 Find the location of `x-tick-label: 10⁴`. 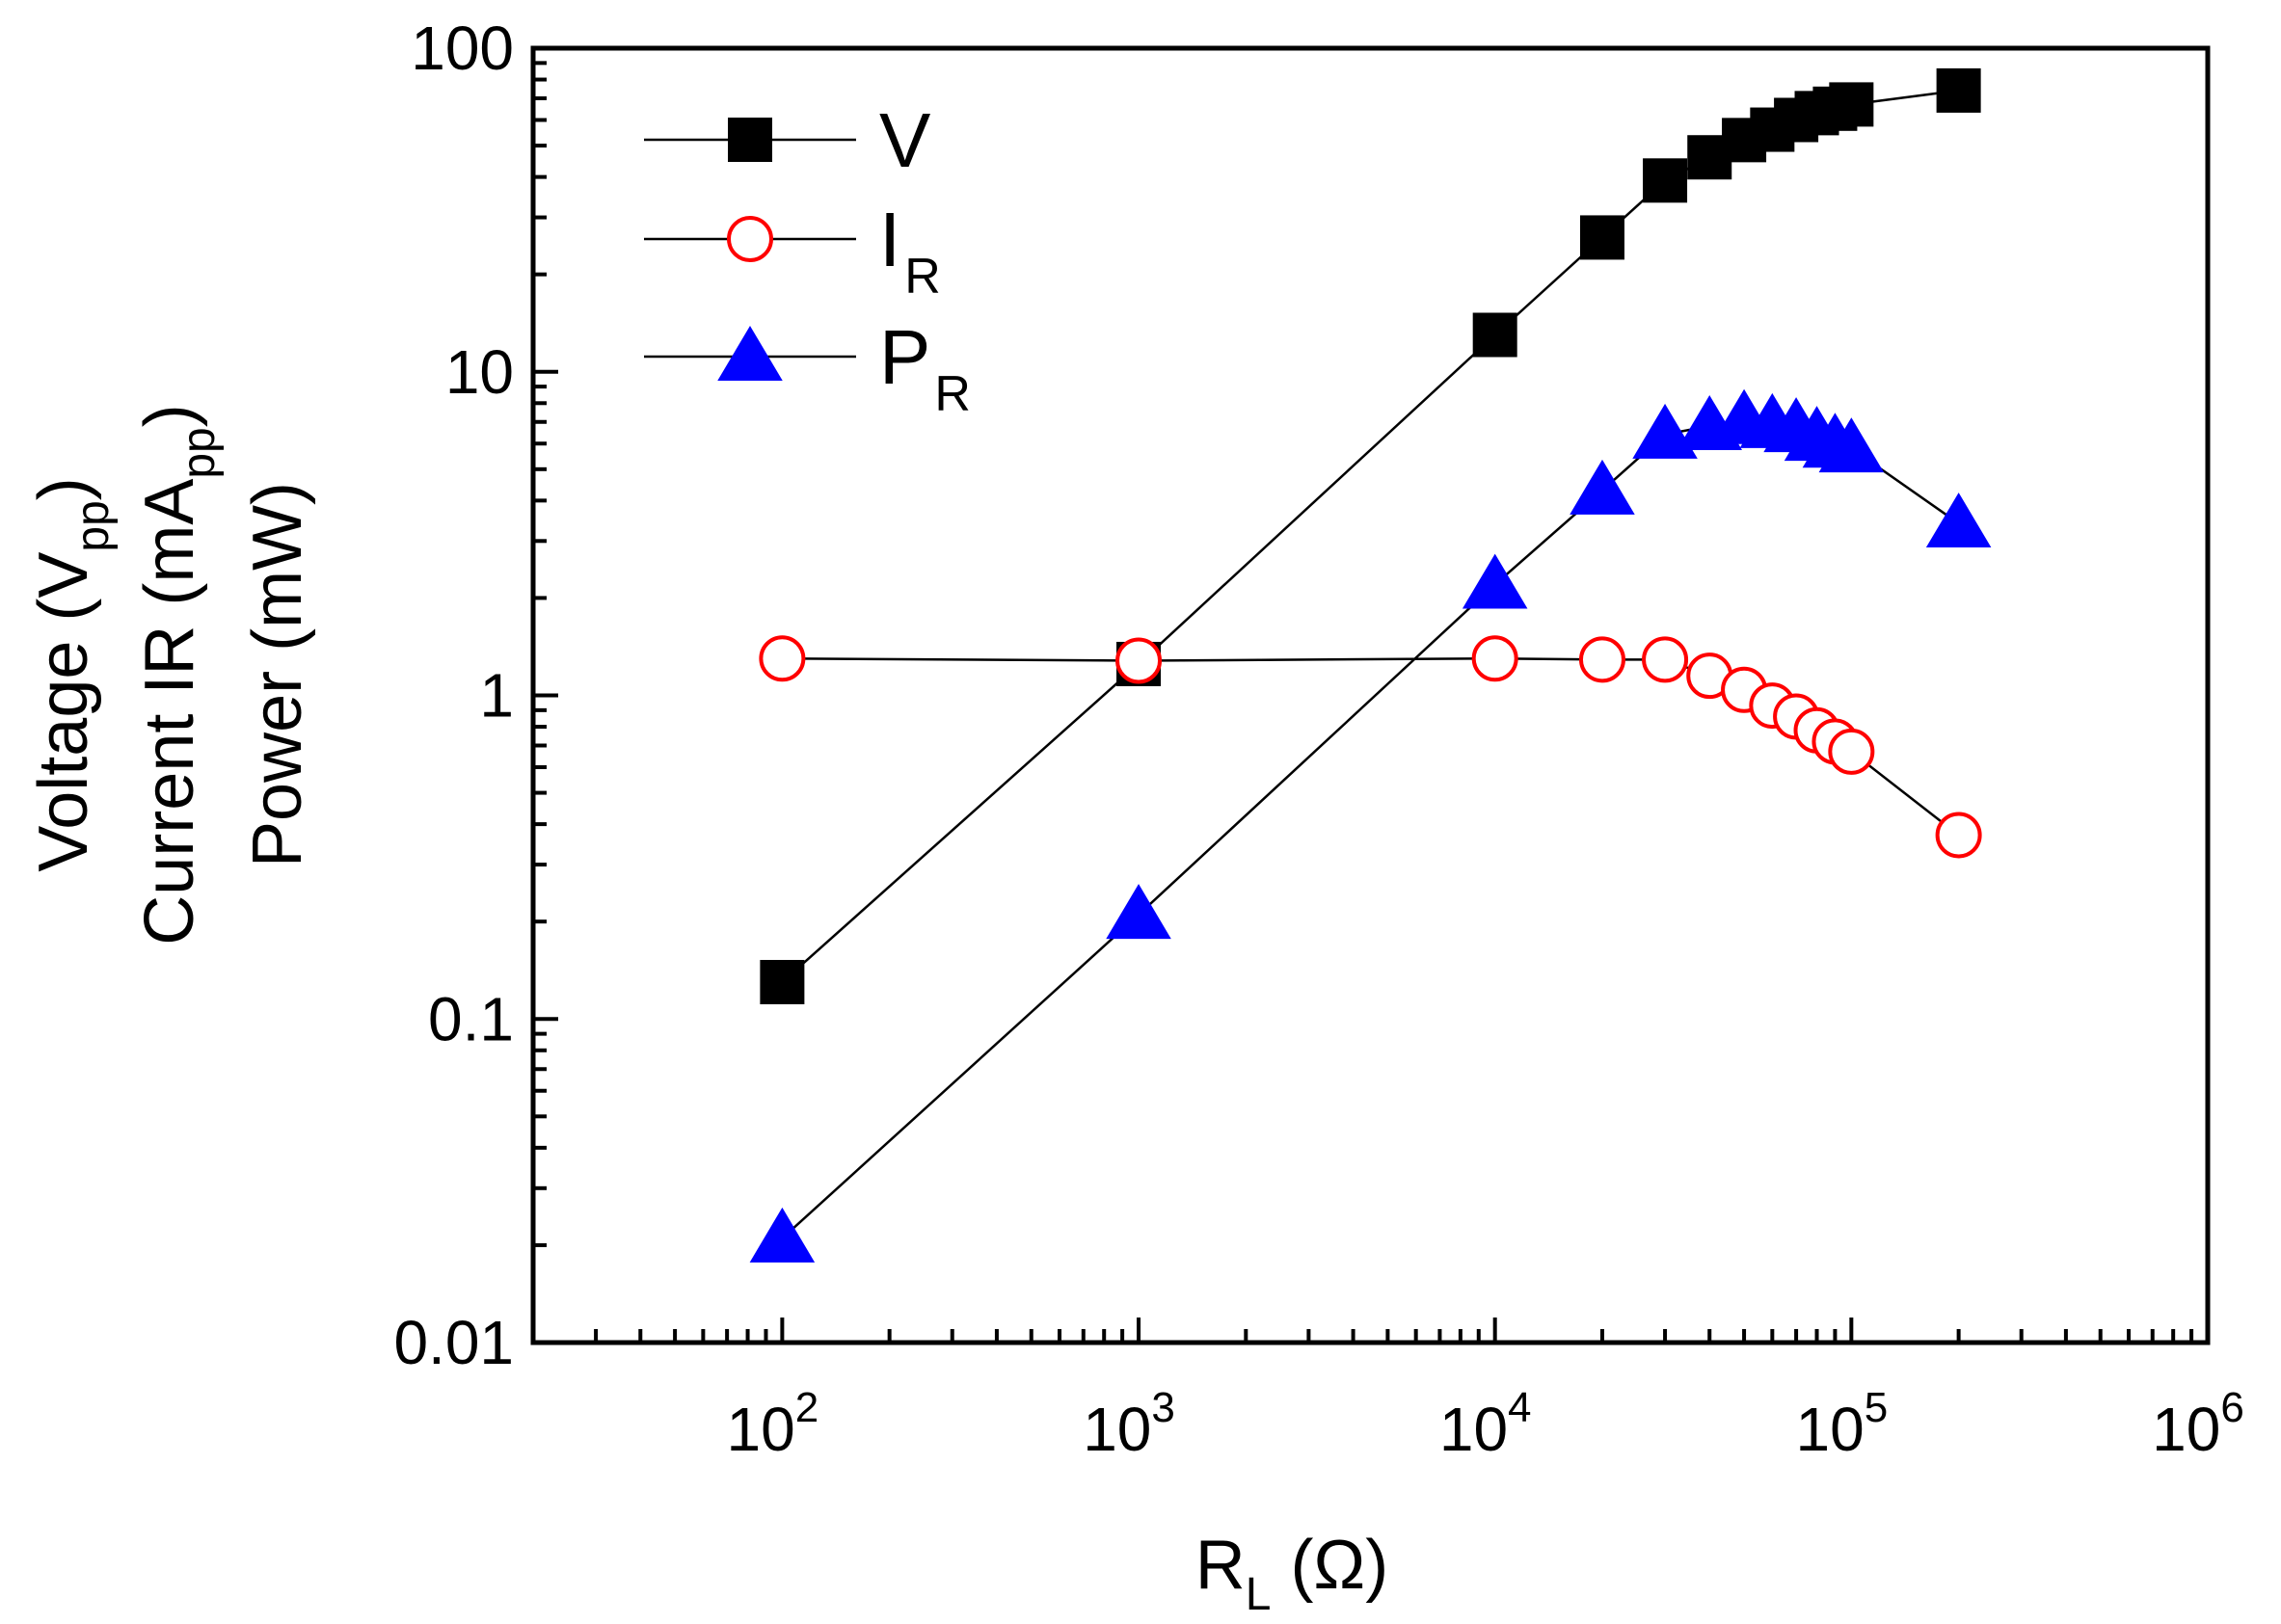

x-tick-label: 10⁴ is located at coordinates (1485, 1424).